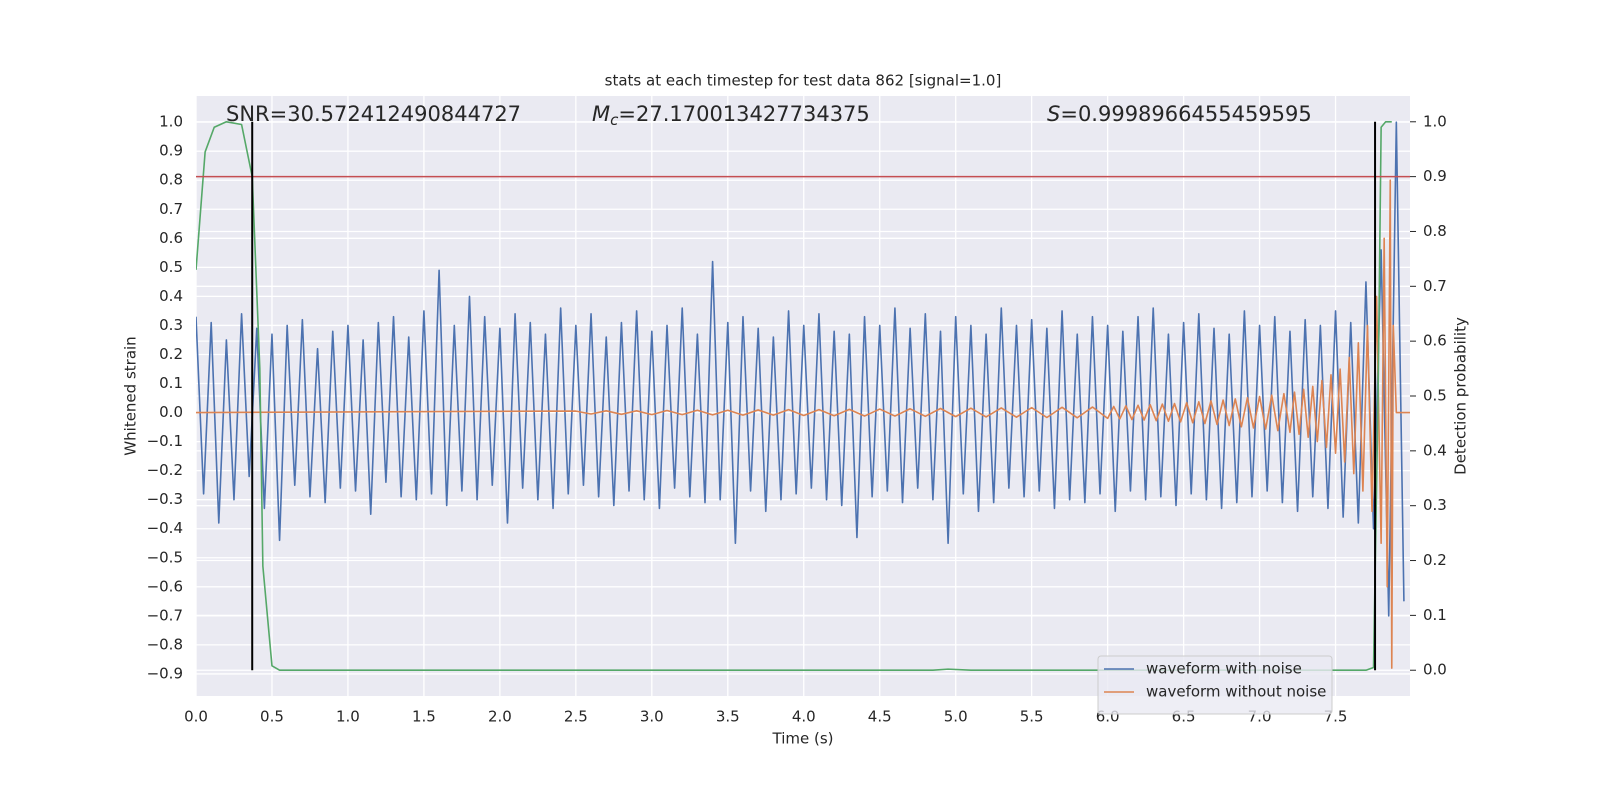  Describe the element at coordinates (1053, 114) in the screenshot. I see `annotation-symbol: S` at that location.